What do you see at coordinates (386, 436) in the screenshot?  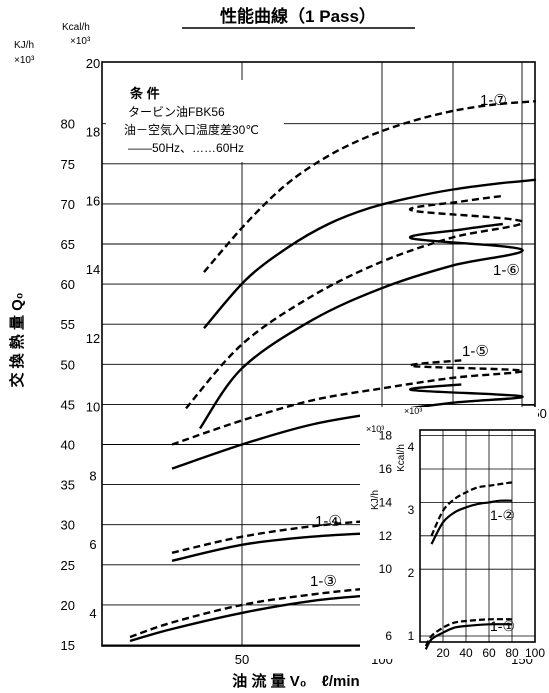 I see `inset-y-tick-kj: 18` at bounding box center [386, 436].